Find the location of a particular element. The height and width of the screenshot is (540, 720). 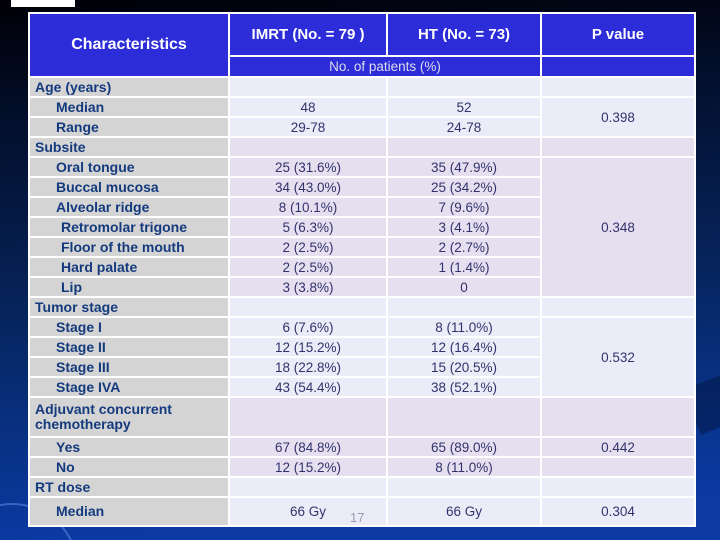

ht-value-cell: 2 (2.7%) is located at coordinates (464, 247).